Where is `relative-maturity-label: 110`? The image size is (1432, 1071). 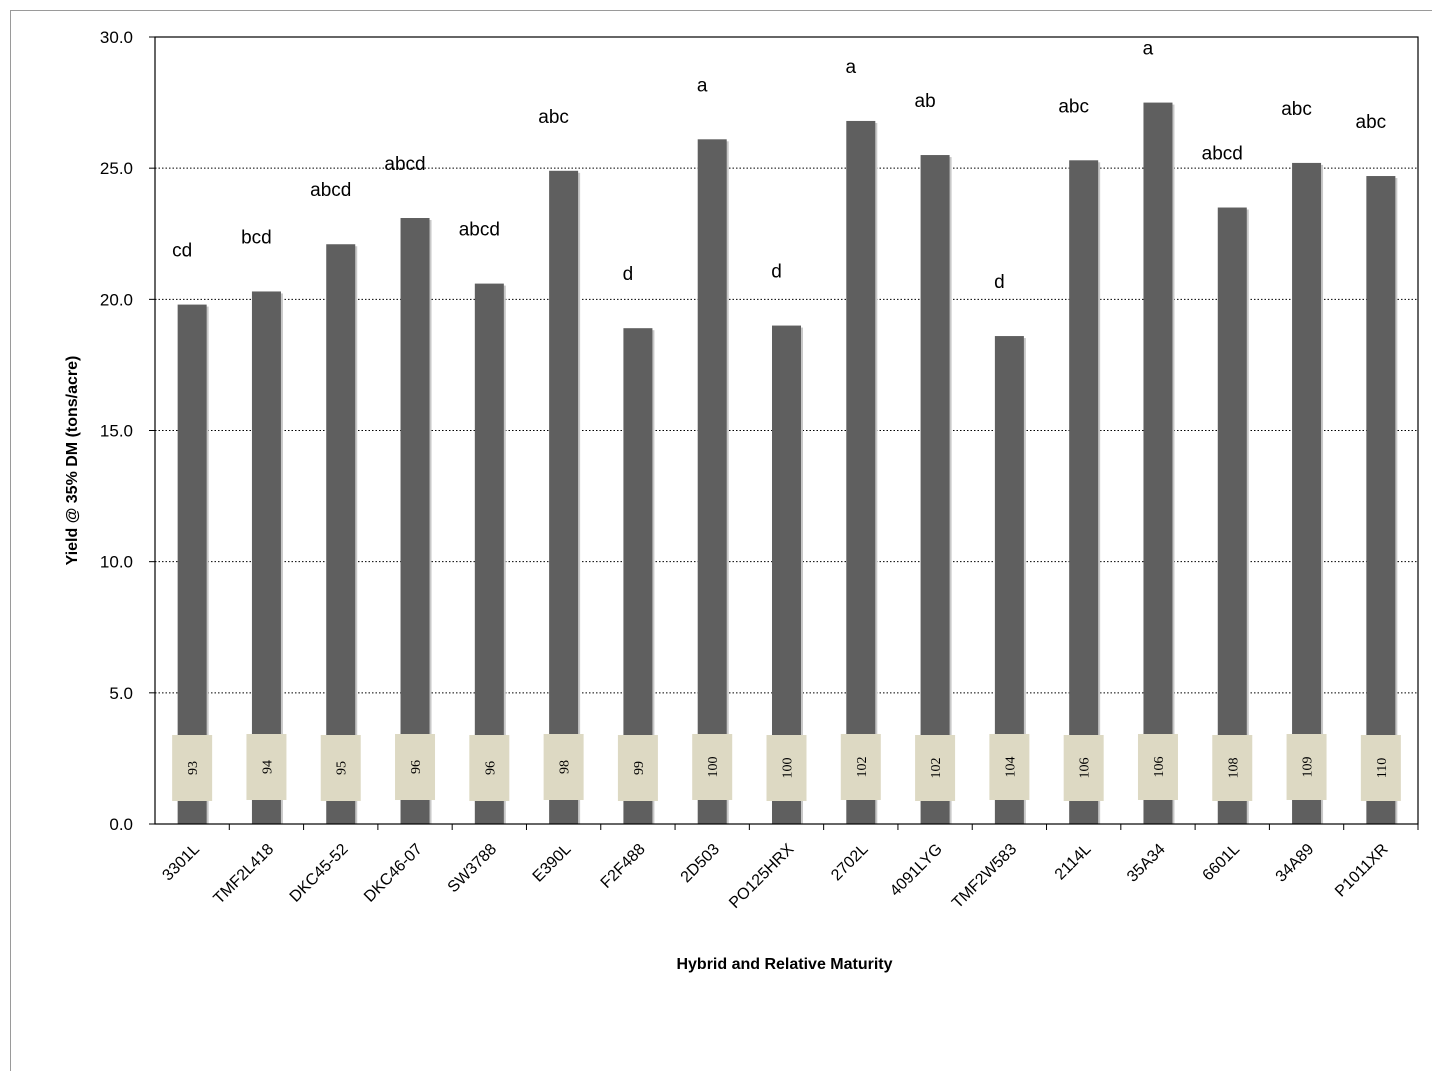
relative-maturity-label: 110 is located at coordinates (1382, 768).